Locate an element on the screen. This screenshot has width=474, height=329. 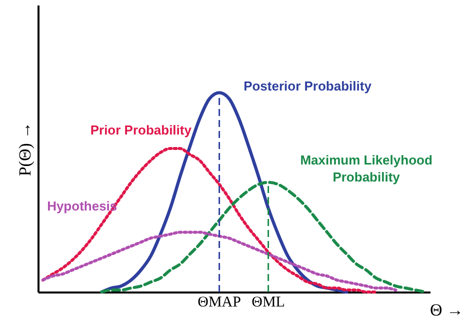
x-axis-title: Θ → is located at coordinates (447, 310).